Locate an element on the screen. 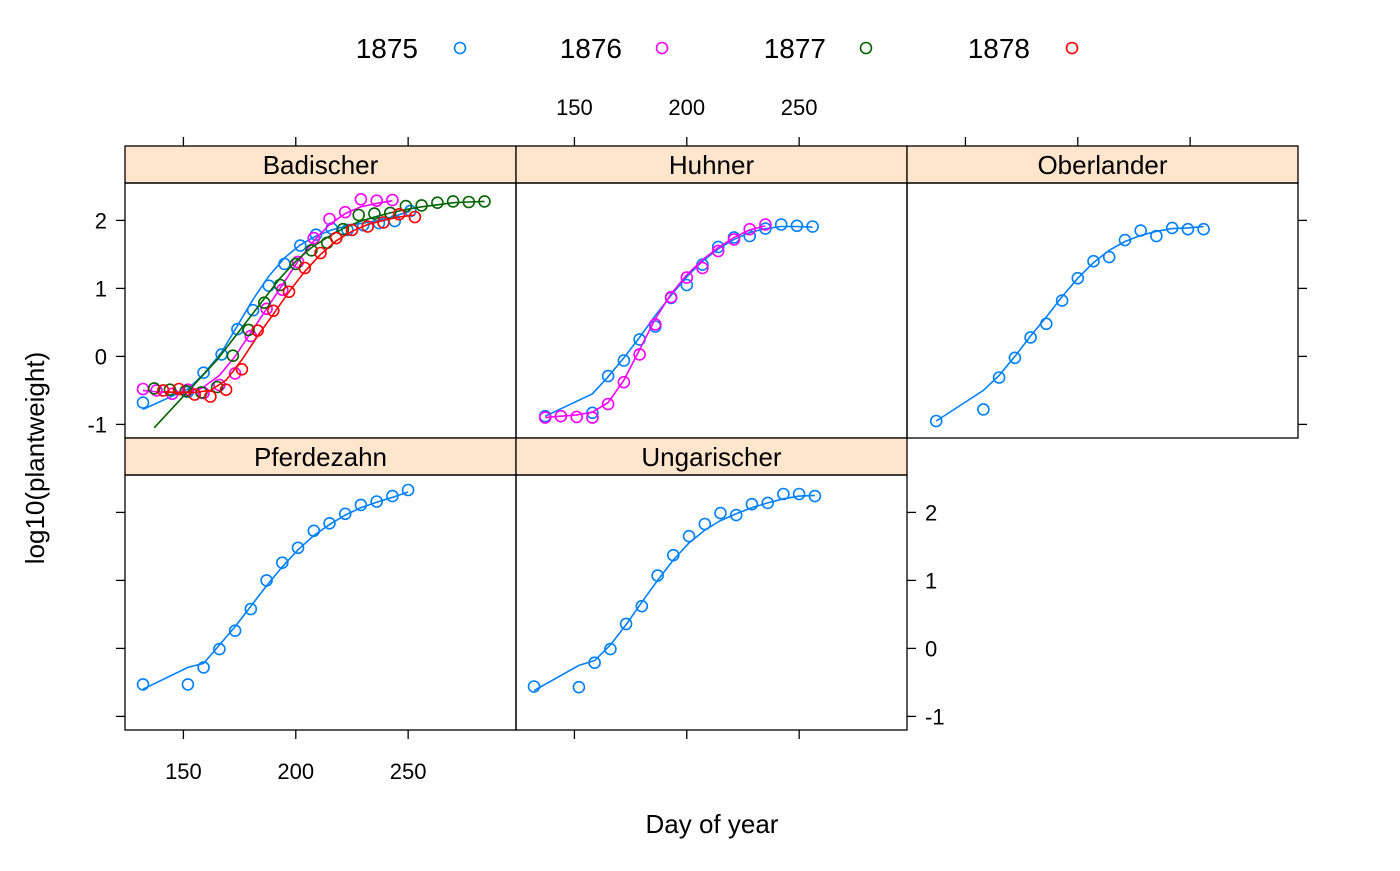  x-tick-label: 250 is located at coordinates (408, 771).